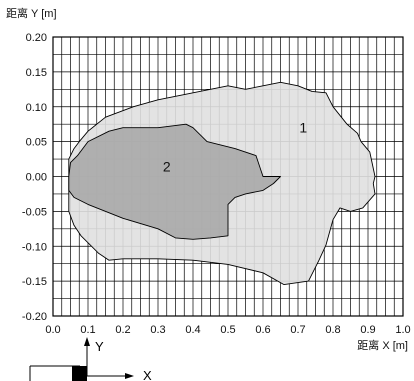 The image size is (414, 381). Describe the element at coordinates (367, 330) in the screenshot. I see `x-tick-label: 0.9` at that location.